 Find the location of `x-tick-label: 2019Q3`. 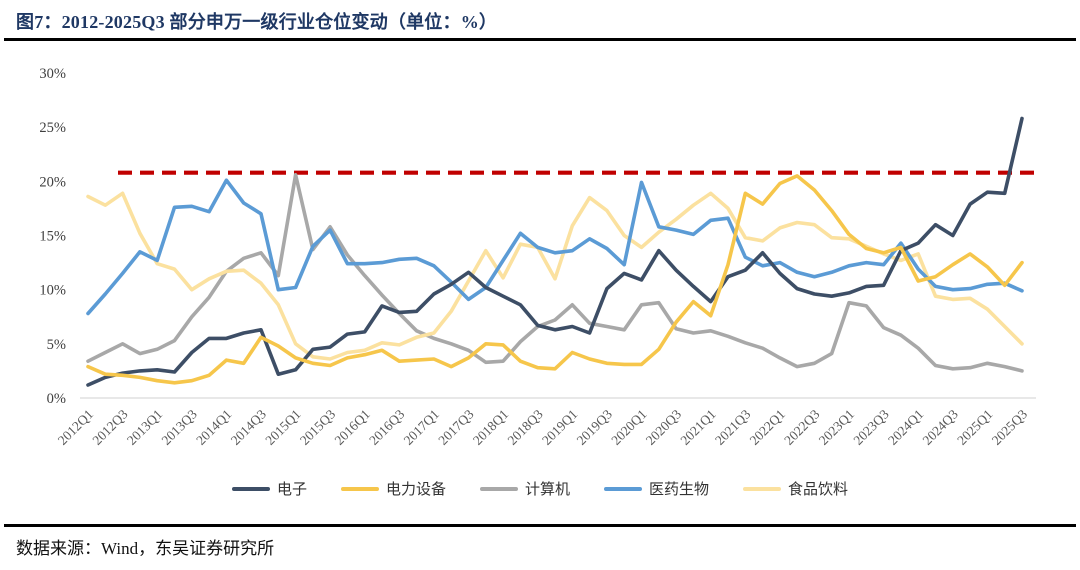

x-tick-label: 2019Q3 is located at coordinates (595, 427).